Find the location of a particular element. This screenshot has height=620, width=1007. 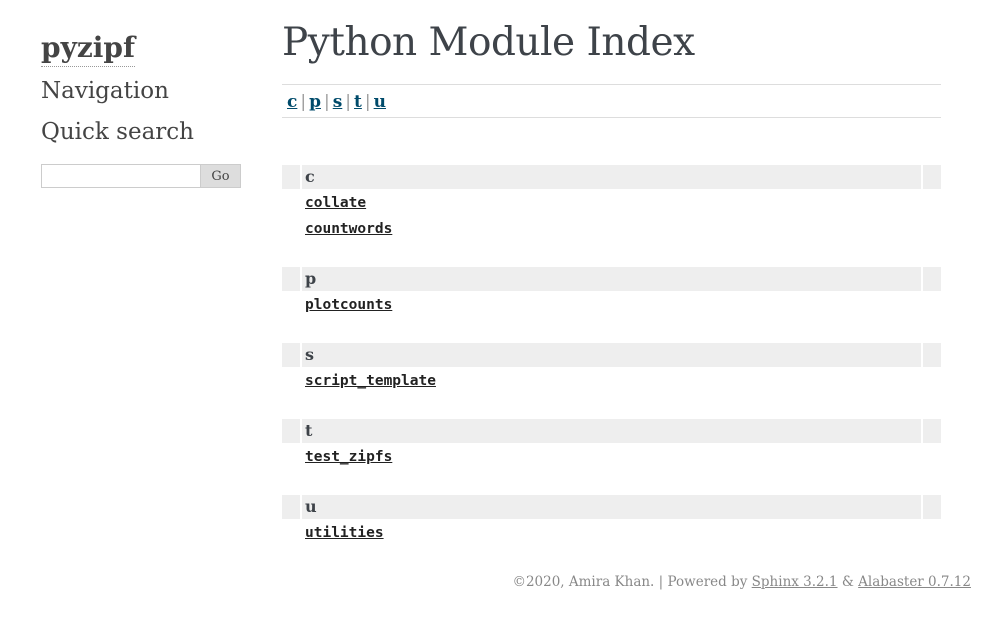

search-input is located at coordinates (121, 176).